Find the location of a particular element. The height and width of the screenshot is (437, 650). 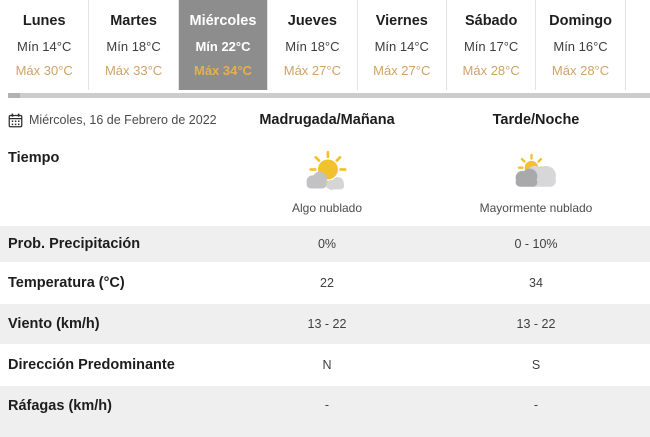

row-value-evening: 34 is located at coordinates (536, 283).